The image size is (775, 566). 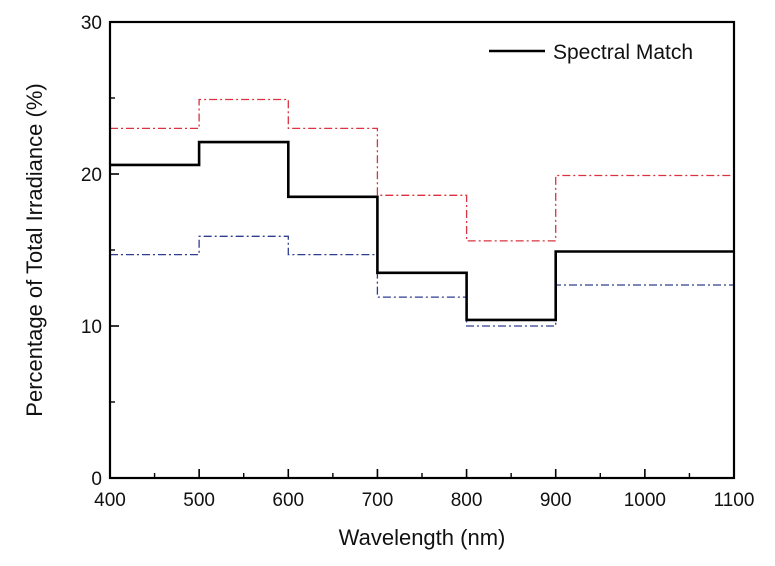 I want to click on y-tick-label: 10, so click(x=91, y=327).